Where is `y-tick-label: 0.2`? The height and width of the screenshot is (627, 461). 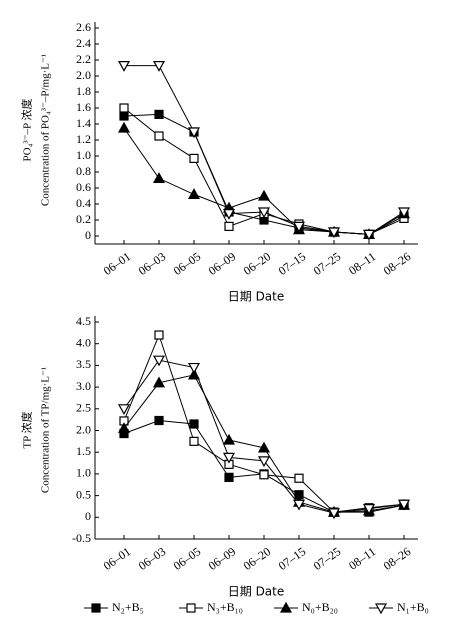 y-tick-label: 0.2 is located at coordinates (83, 219).